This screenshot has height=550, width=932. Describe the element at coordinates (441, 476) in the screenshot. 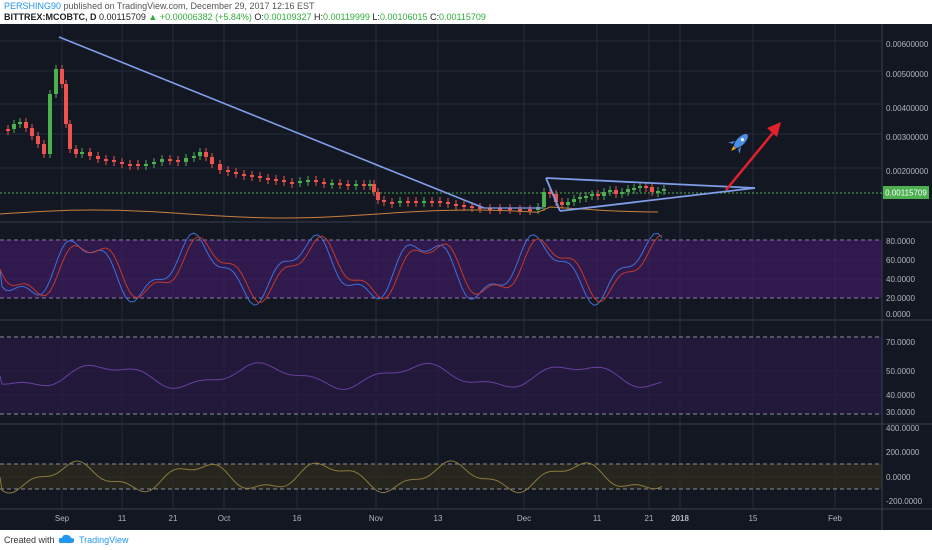

I see `cci-band` at that location.